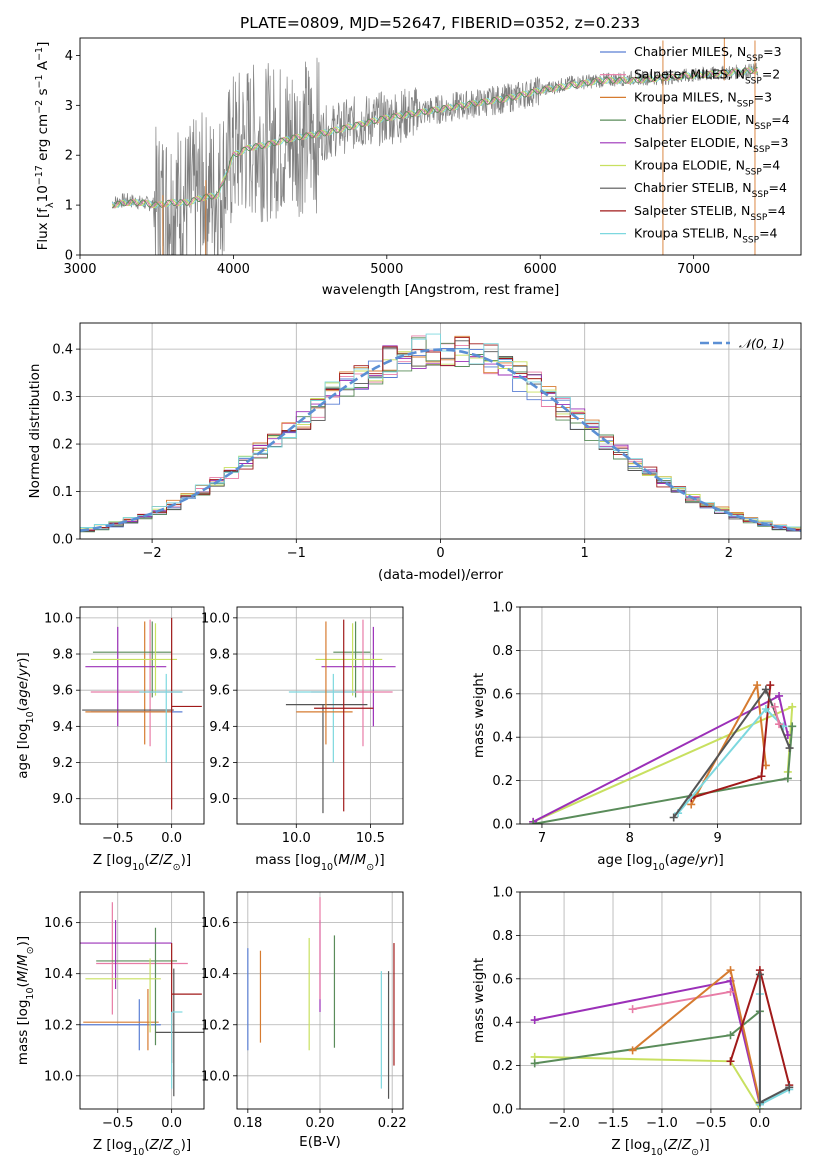 This screenshot has width=819, height=1170. What do you see at coordinates (25, 1000) in the screenshot?
I see `y-axis-label: mass [log10(M/M⊙)]` at bounding box center [25, 1000].